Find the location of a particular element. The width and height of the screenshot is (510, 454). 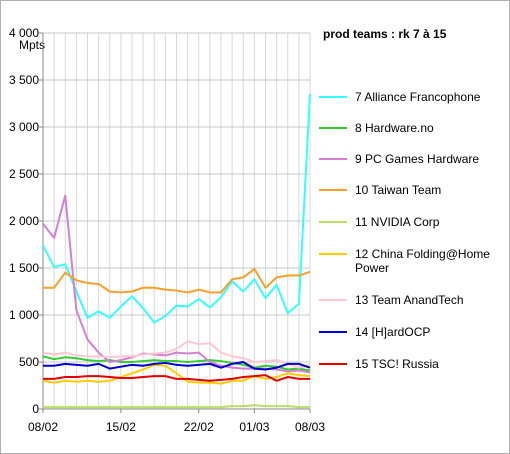

x-tick-label: 15/02 is located at coordinates (121, 427).